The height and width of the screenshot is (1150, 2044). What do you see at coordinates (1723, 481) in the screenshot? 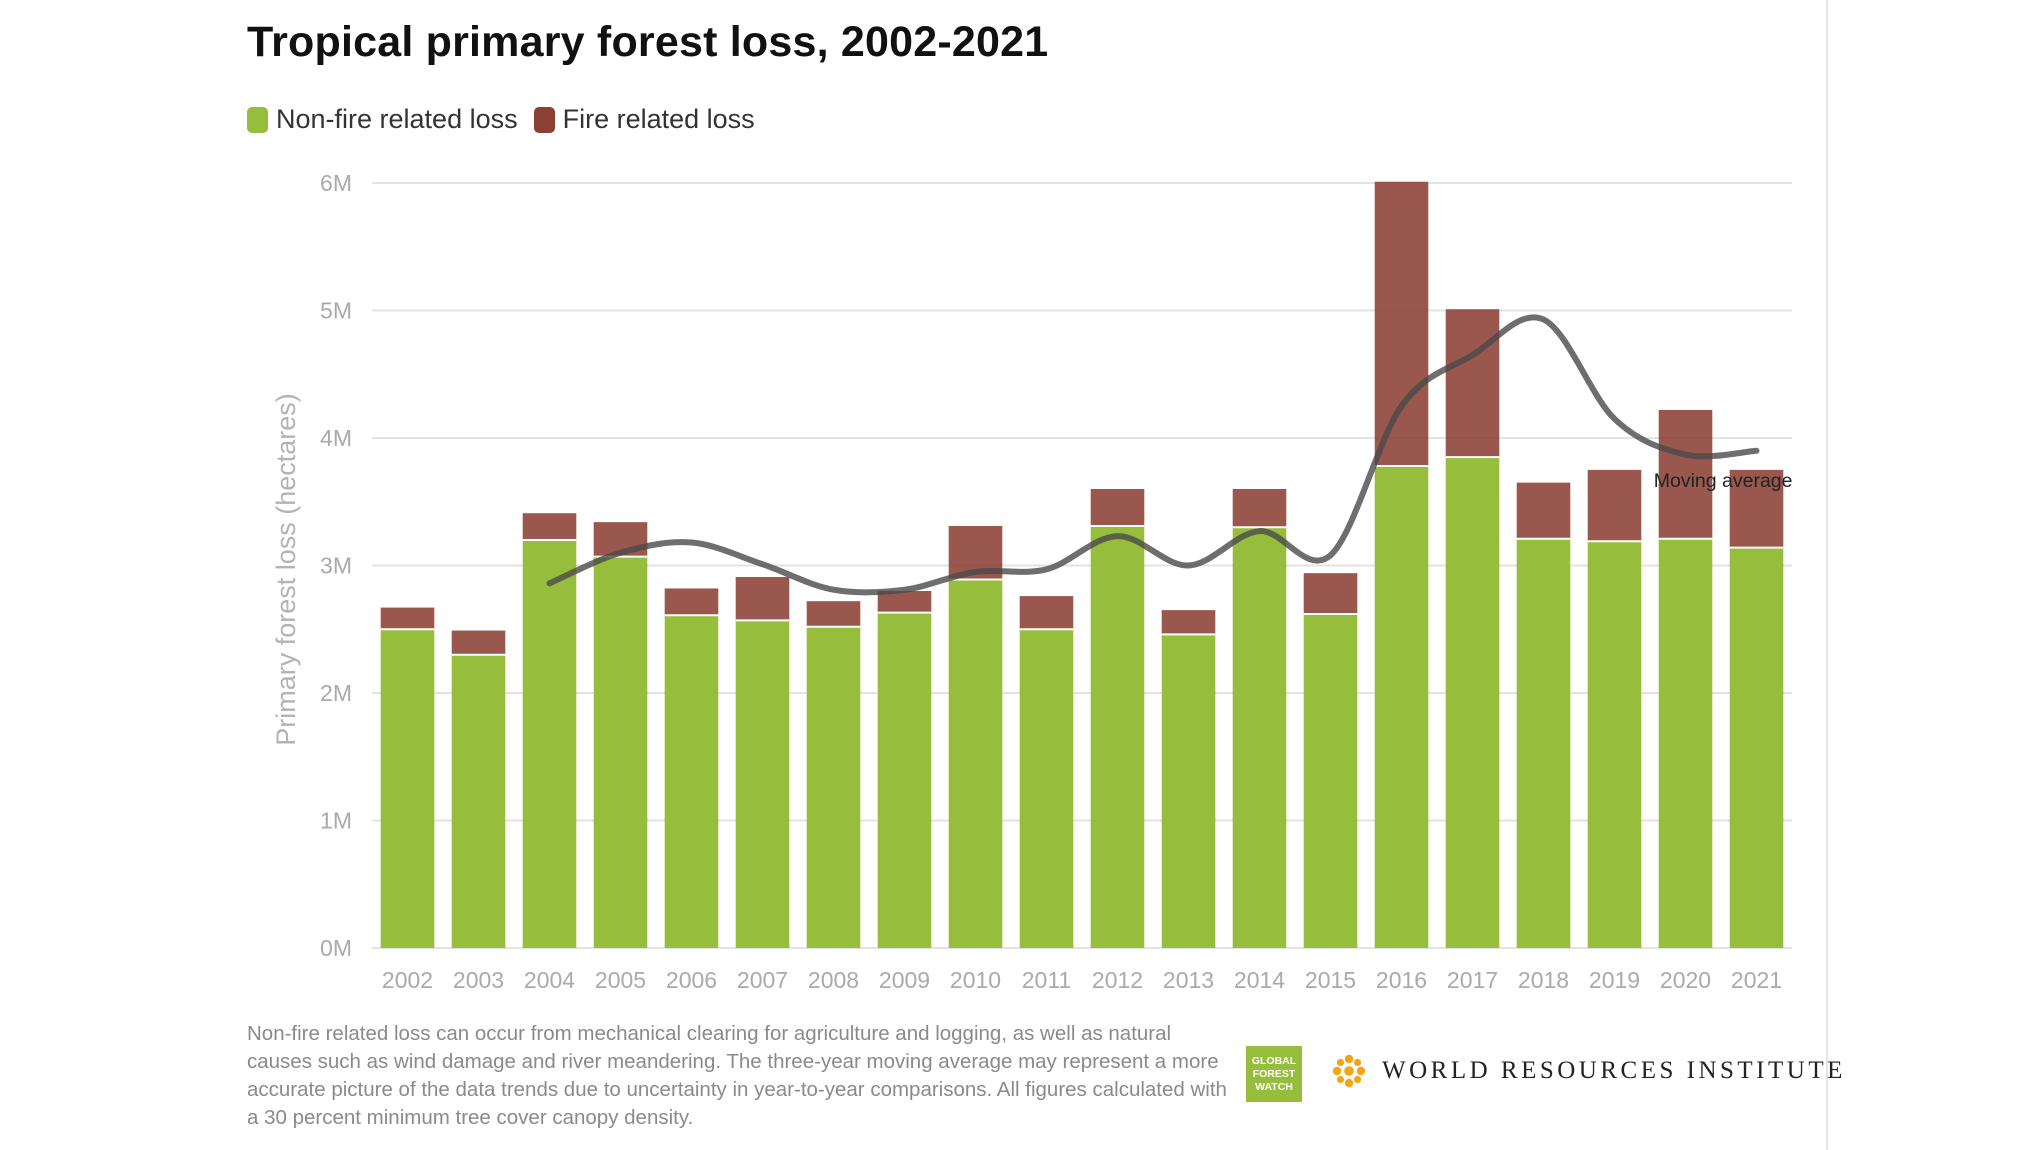
I see `moving-average-label: Moving average` at bounding box center [1723, 481].